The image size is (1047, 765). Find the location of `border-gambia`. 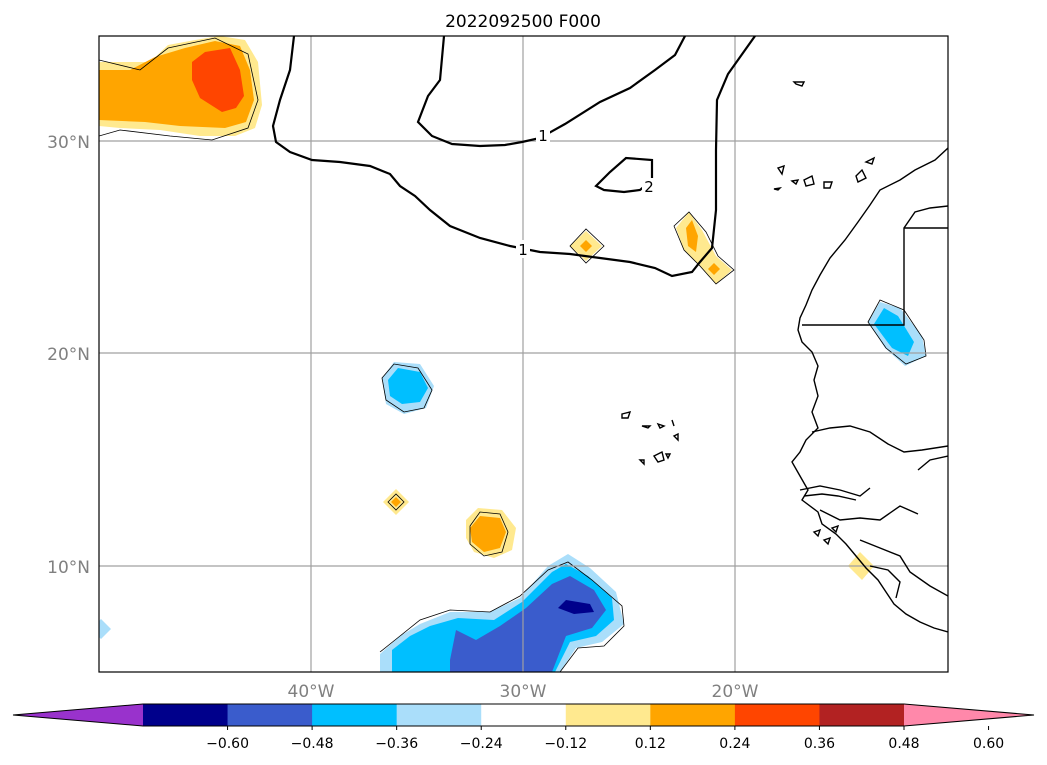

border-gambia is located at coordinates (830, 497).